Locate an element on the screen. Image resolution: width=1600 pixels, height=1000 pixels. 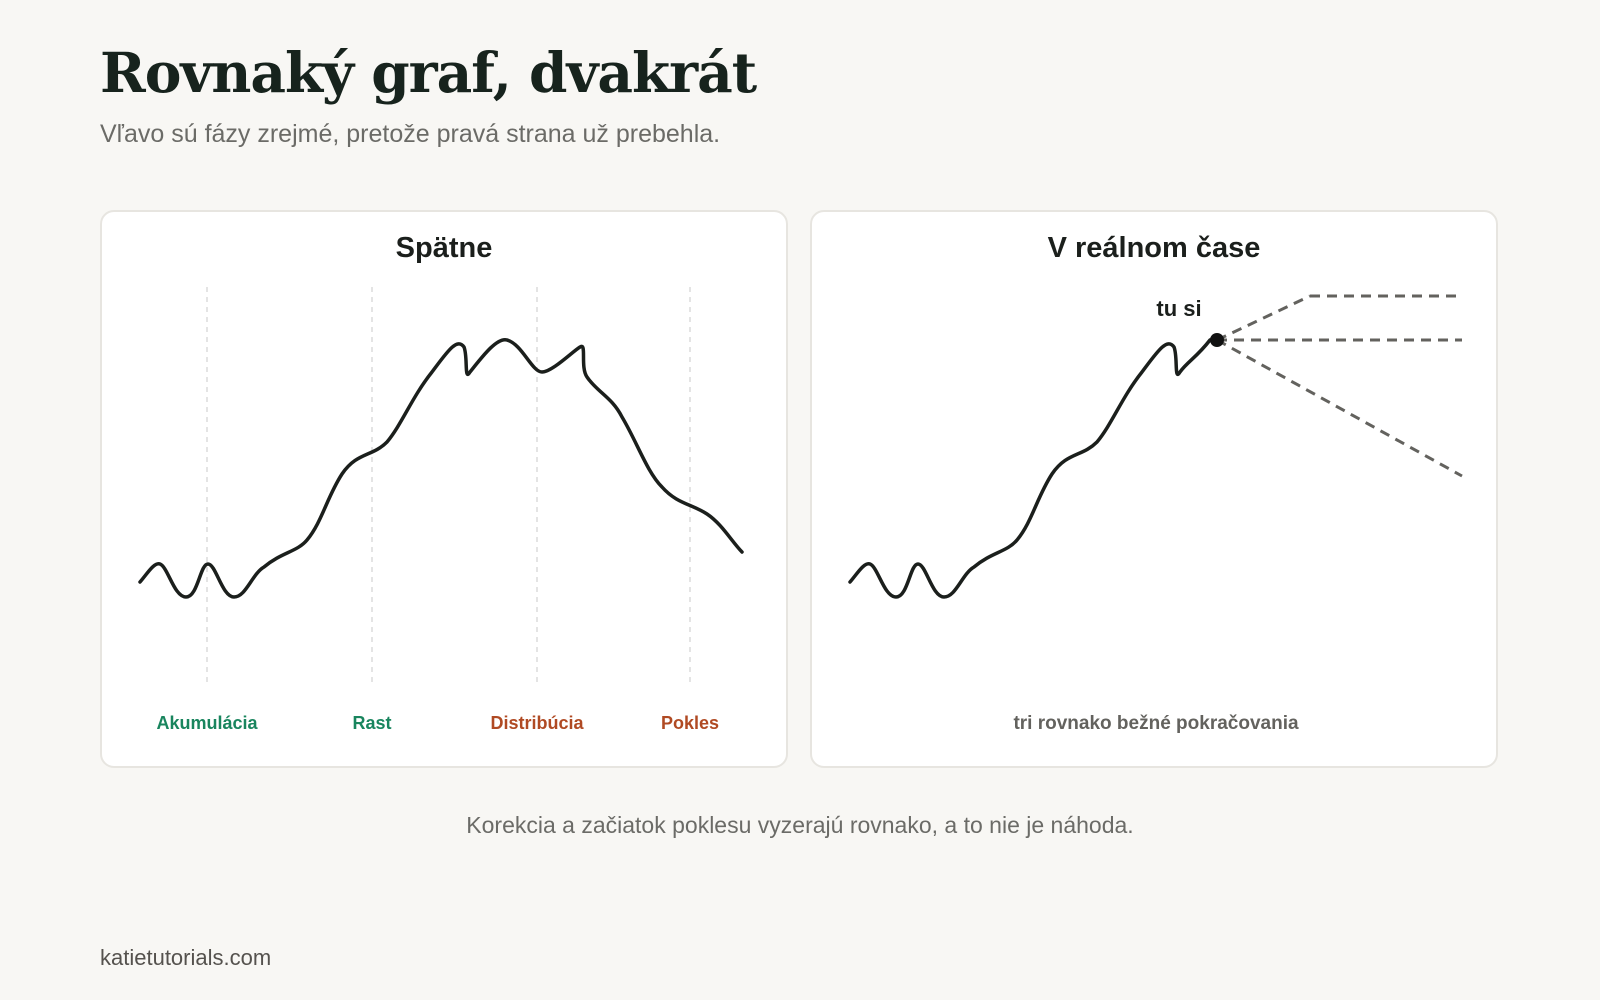
market-cycle-line is located at coordinates (441, 468).